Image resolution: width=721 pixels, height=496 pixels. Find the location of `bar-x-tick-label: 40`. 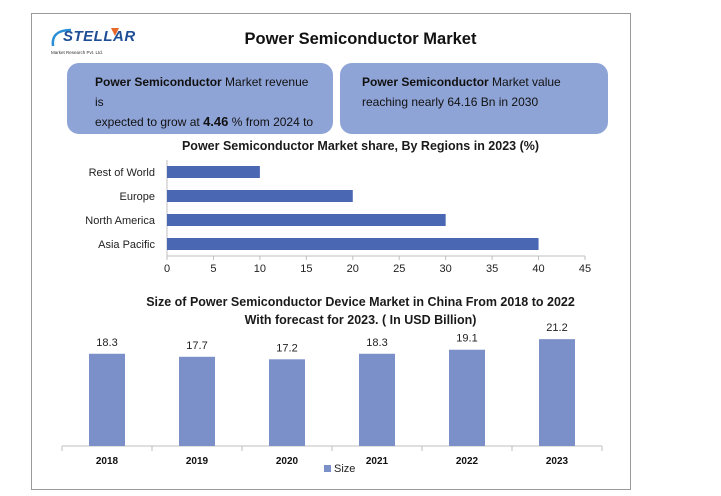

bar-x-tick-label: 40 is located at coordinates (538, 269).